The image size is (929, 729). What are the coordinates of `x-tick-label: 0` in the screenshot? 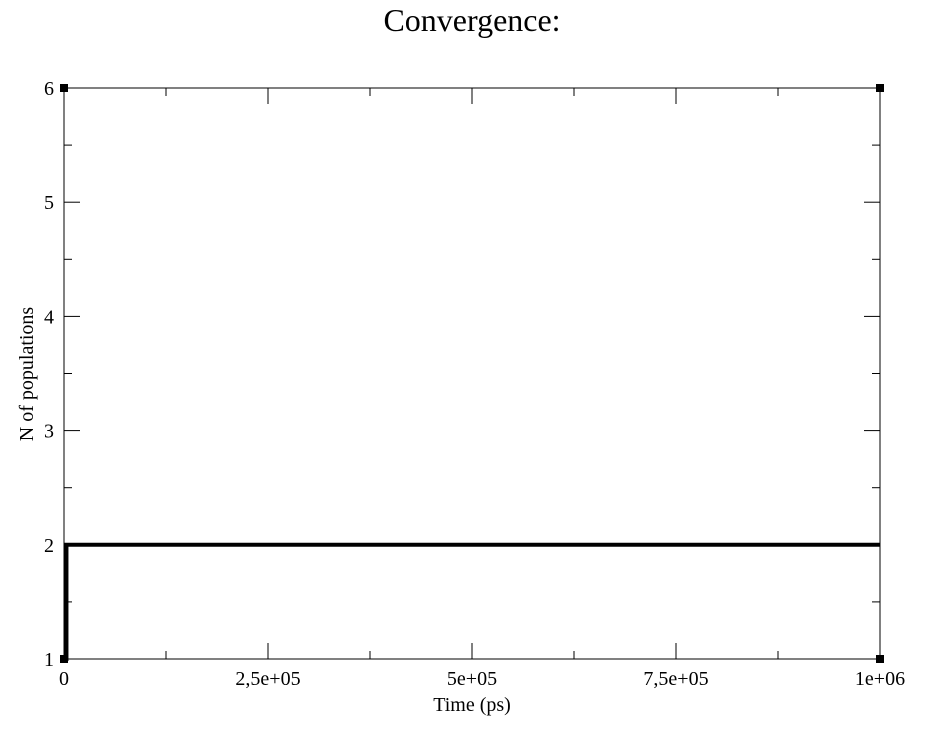 It's located at (64, 679).